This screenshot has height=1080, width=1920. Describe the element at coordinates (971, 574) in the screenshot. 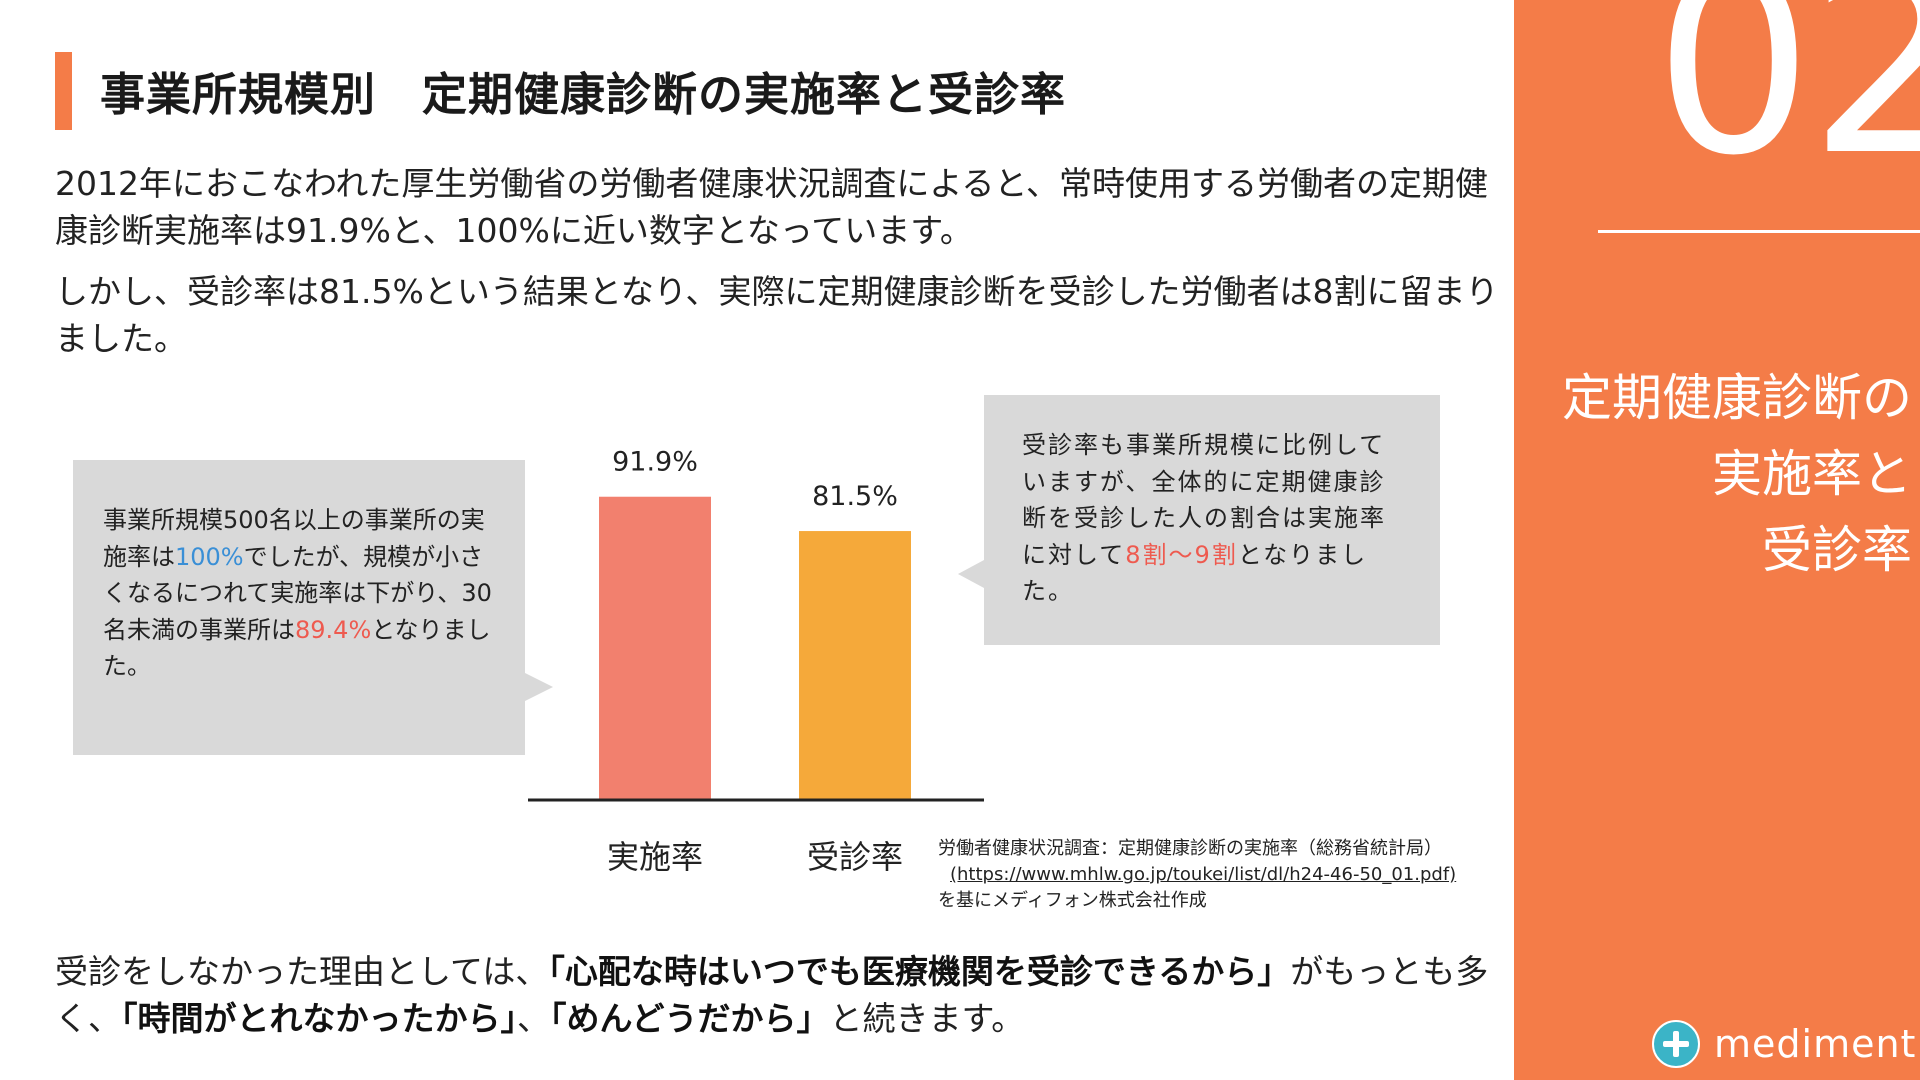

I see `callout-right-pointer` at that location.